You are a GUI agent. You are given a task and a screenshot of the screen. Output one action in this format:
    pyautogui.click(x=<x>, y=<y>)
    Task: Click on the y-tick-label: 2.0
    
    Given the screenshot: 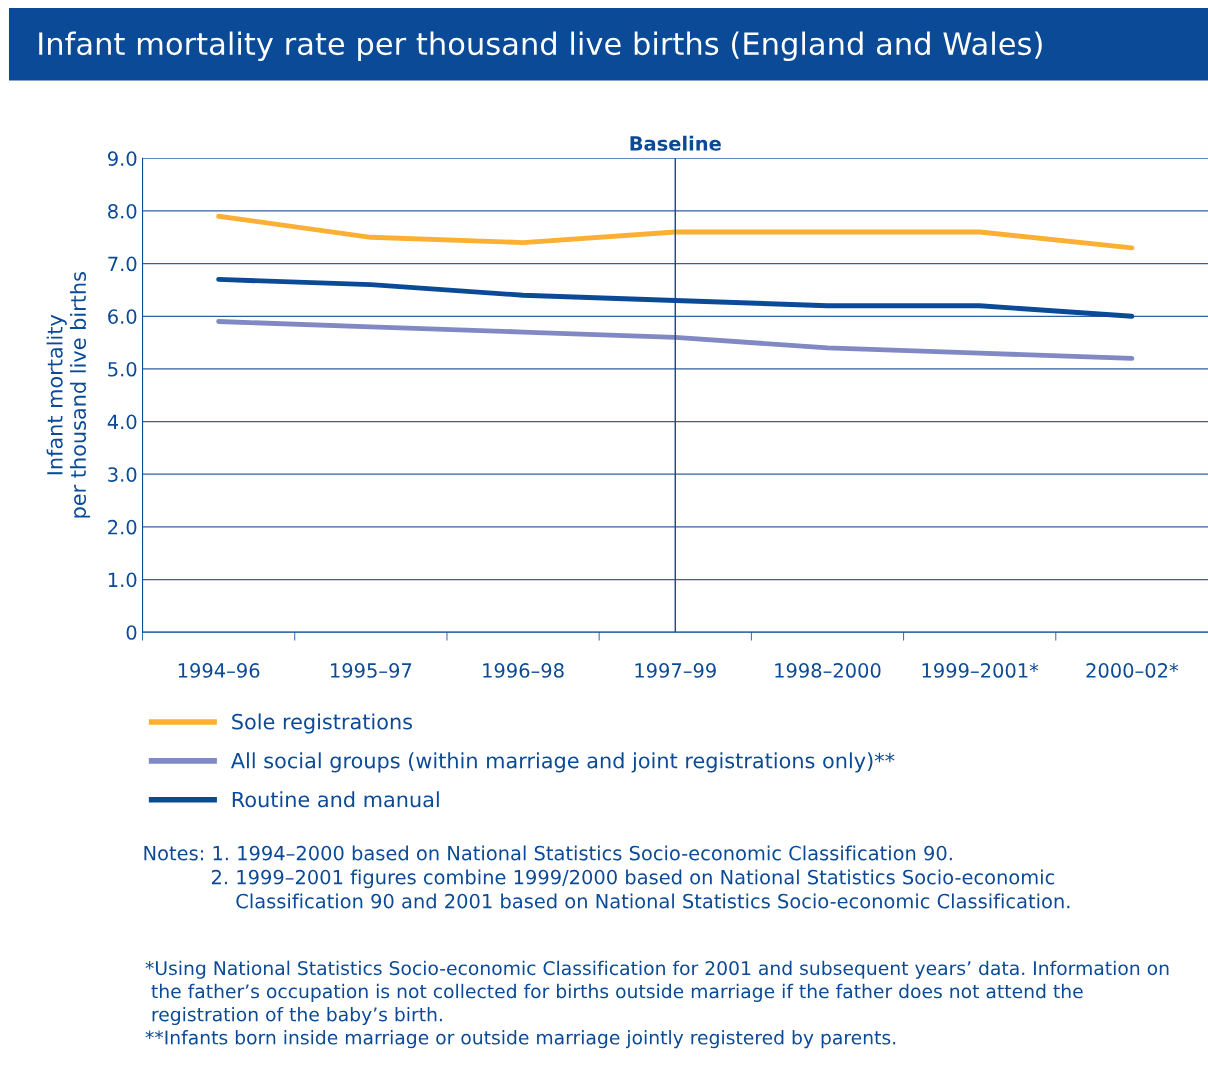 What is the action you would take?
    pyautogui.click(x=122, y=527)
    